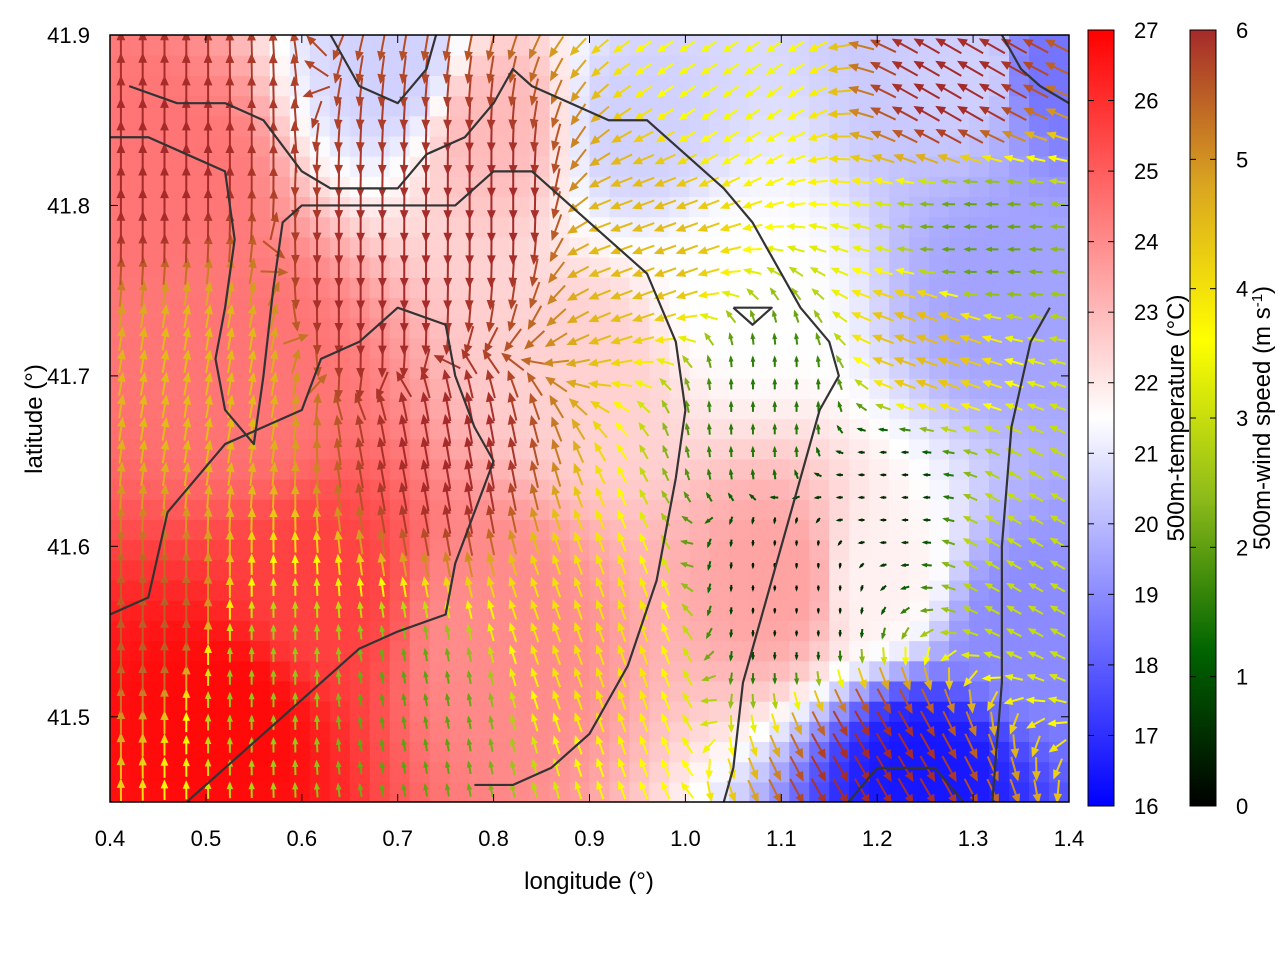 Image resolution: width=1280 pixels, height=960 pixels. I want to click on temperature-colorbar-label: 500m-temperature (°C), so click(1176, 417).